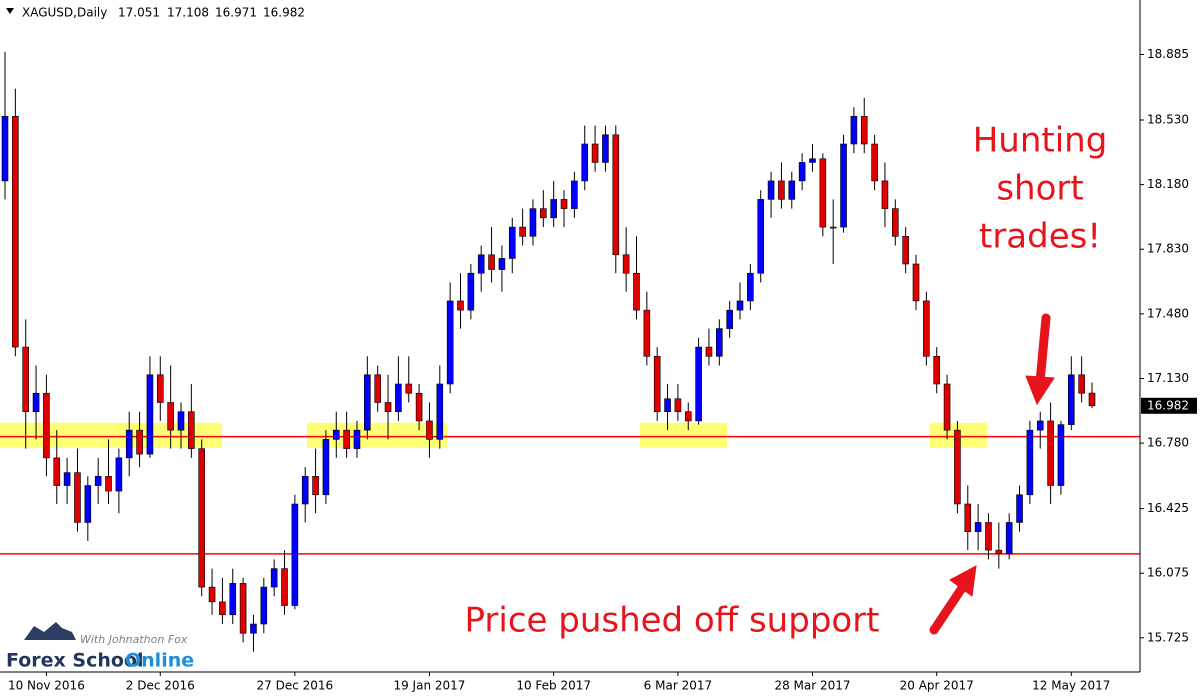  Describe the element at coordinates (678, 686) in the screenshot. I see `x-tick-label: 6 Mar 2017` at that location.